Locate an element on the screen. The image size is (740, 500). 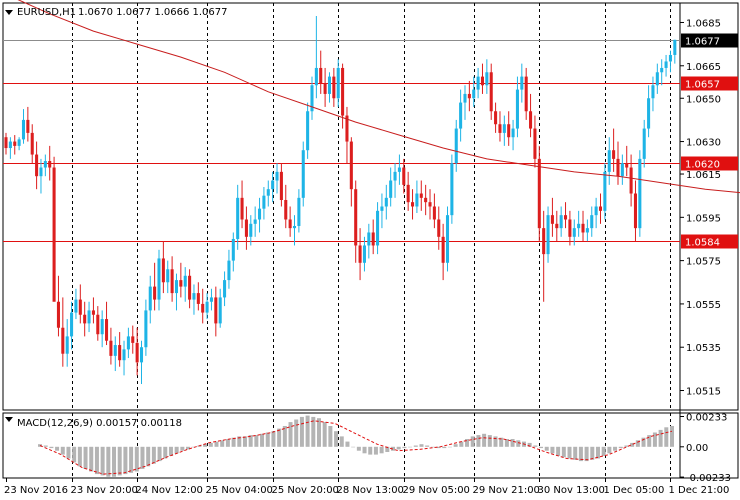
macd-pane-frame is located at coordinates (370, 445).